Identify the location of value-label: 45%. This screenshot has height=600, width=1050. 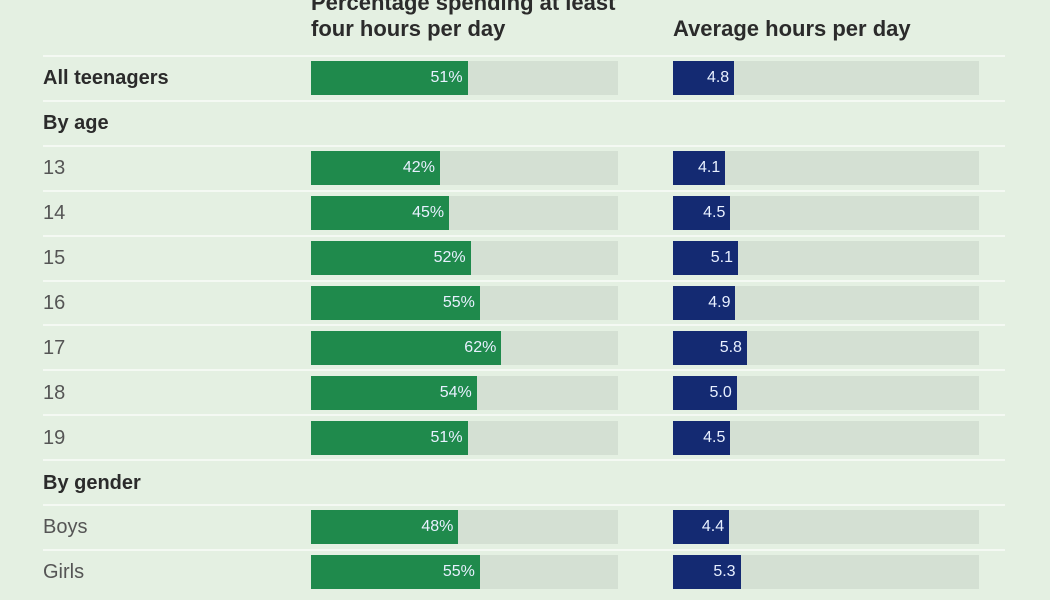
(428, 213).